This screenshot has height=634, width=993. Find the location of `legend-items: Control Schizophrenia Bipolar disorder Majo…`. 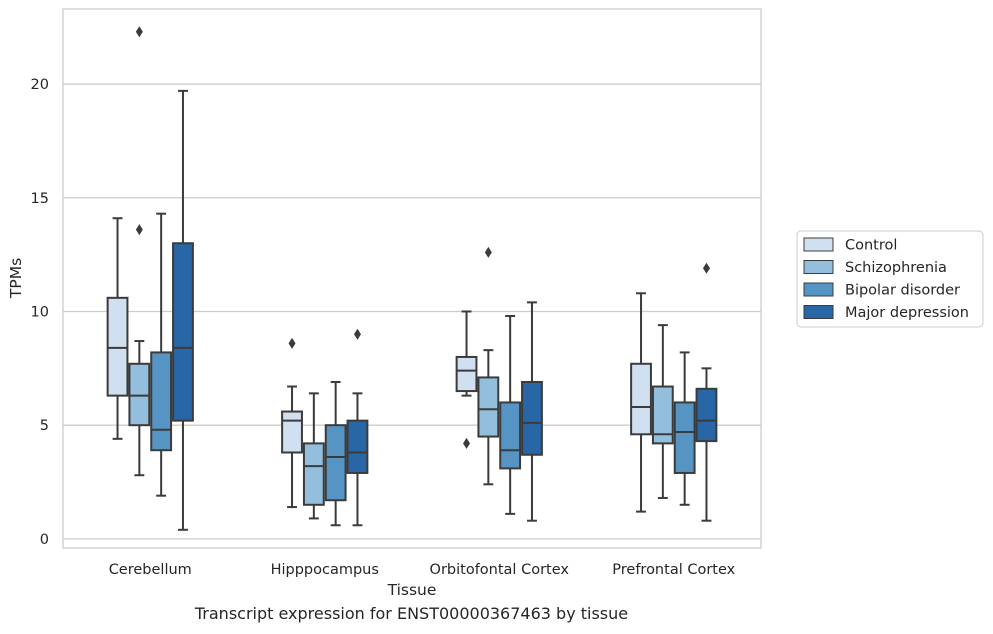

legend-items: Control Schizophrenia Bipolar disorder Majo… is located at coordinates (886, 279).